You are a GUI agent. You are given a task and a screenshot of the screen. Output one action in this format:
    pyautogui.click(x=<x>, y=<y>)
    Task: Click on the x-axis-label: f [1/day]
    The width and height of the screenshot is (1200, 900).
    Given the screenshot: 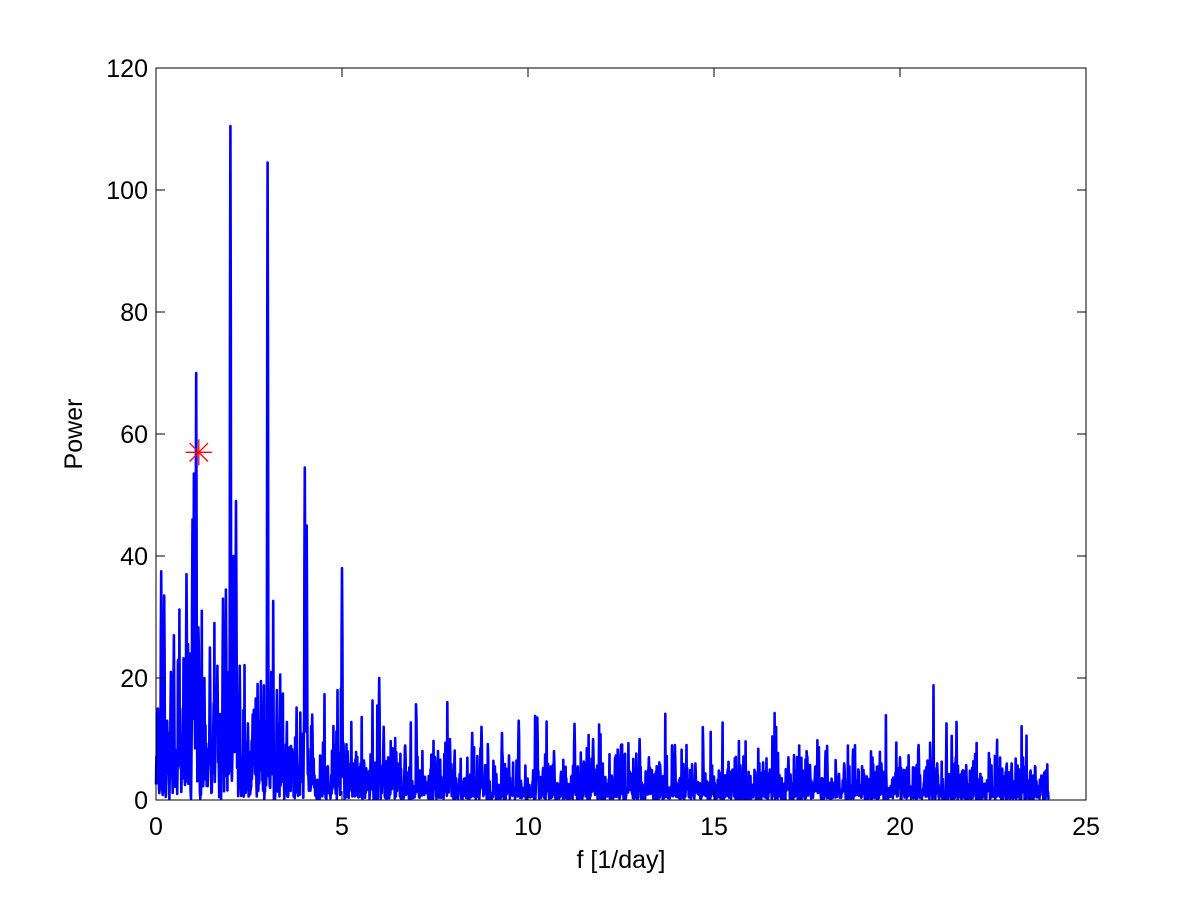 What is the action you would take?
    pyautogui.click(x=621, y=860)
    